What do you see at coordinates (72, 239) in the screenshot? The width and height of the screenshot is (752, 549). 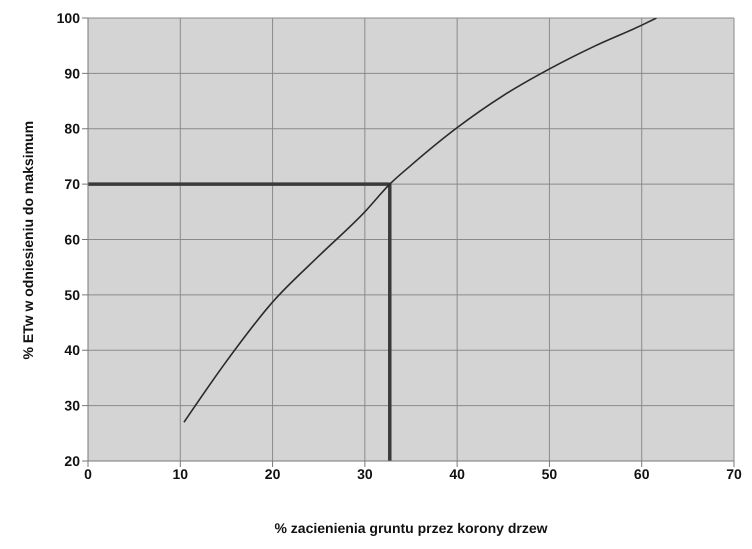 I see `y-tick-label: 60` at bounding box center [72, 239].